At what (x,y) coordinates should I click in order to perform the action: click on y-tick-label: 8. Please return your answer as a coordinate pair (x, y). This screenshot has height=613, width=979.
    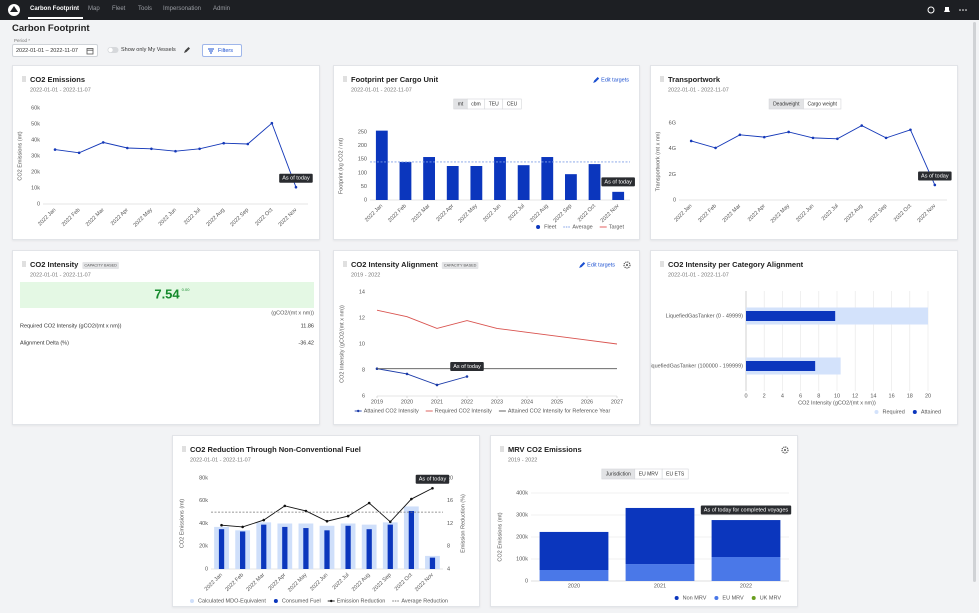
    Looking at the image, I should click on (448, 547).